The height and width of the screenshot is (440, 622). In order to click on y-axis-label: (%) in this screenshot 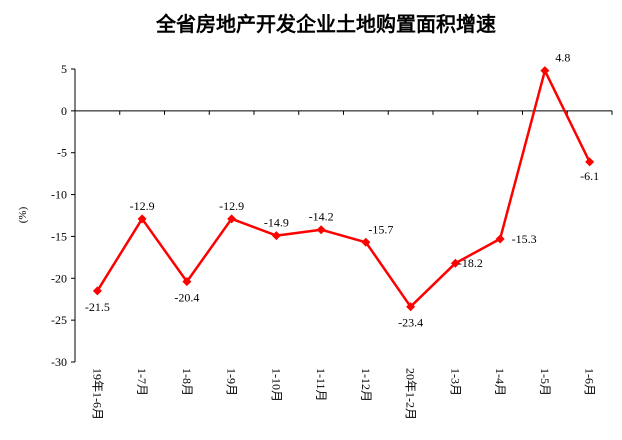, I will do `click(23, 214)`.